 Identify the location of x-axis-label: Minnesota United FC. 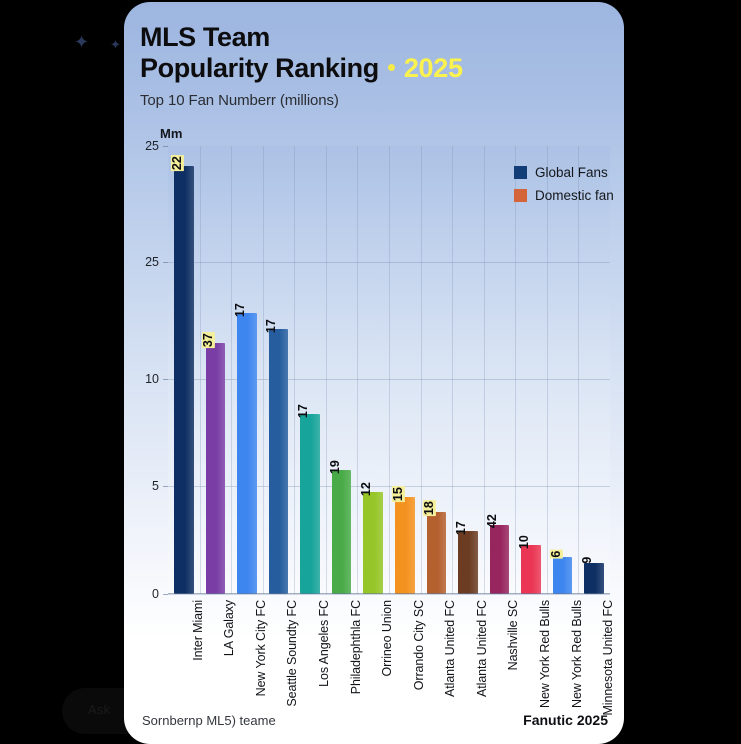
(608, 658).